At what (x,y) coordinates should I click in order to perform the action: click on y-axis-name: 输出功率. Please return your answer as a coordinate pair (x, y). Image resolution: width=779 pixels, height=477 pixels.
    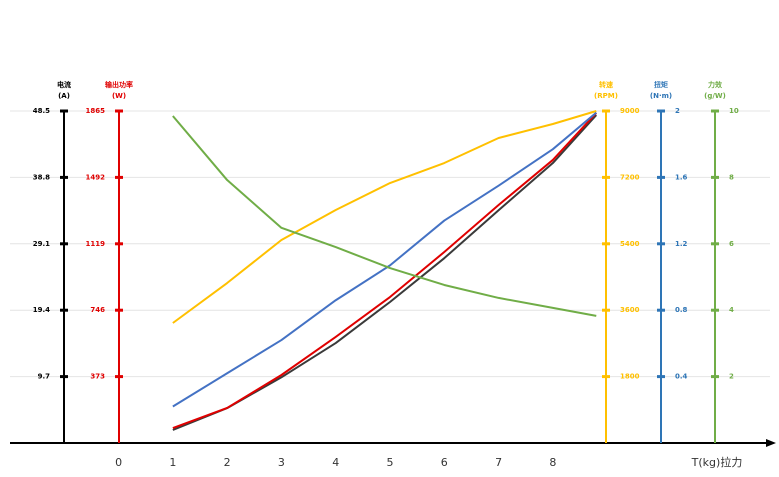
    Looking at the image, I should click on (119, 84).